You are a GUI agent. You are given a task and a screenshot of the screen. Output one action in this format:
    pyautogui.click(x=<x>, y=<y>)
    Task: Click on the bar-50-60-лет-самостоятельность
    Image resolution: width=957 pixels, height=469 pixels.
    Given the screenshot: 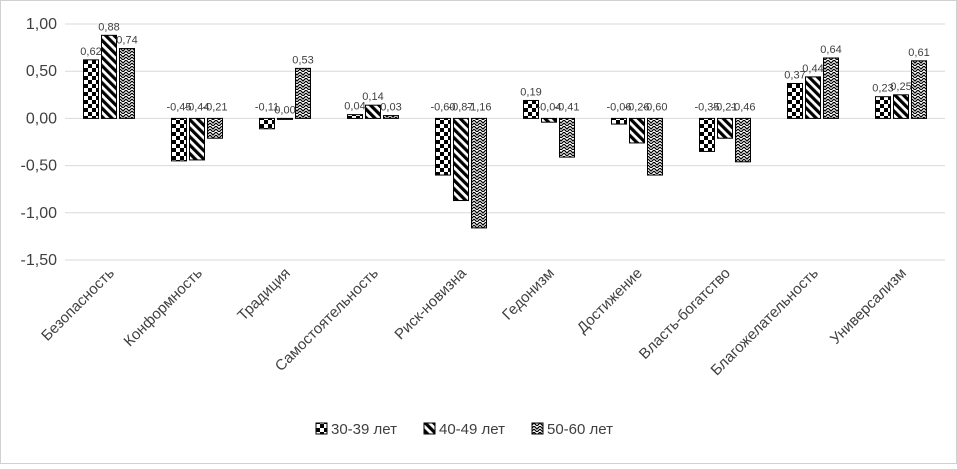 What is the action you would take?
    pyautogui.click(x=391, y=117)
    